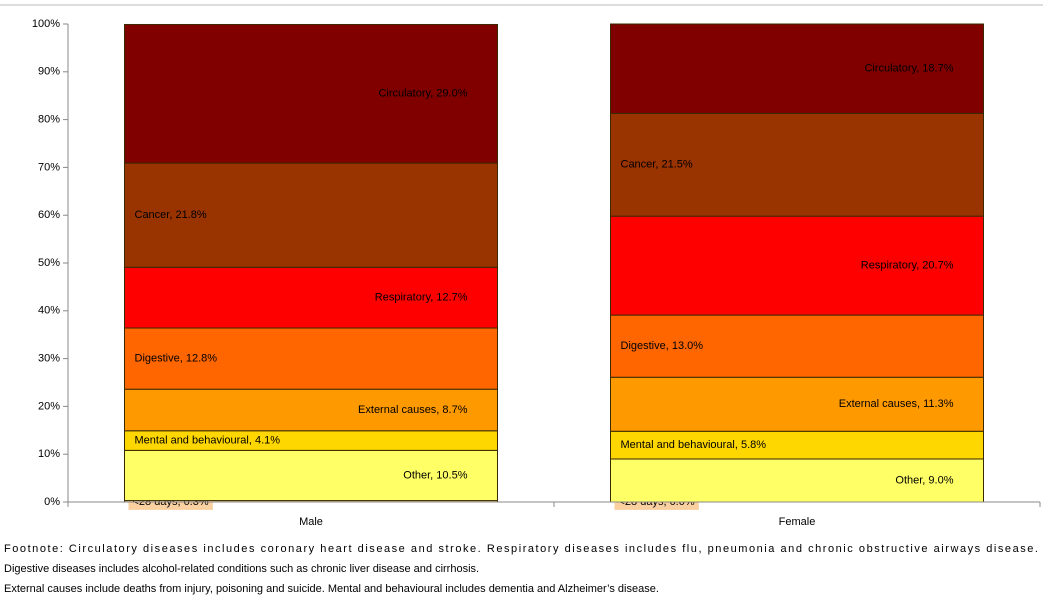  What do you see at coordinates (52, 502) in the screenshot?
I see `y-tick-label: 0%` at bounding box center [52, 502].